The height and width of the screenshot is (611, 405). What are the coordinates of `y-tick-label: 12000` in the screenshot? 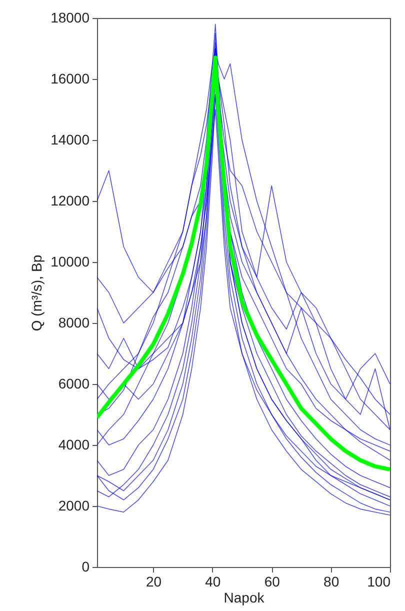 It's located at (70, 200).